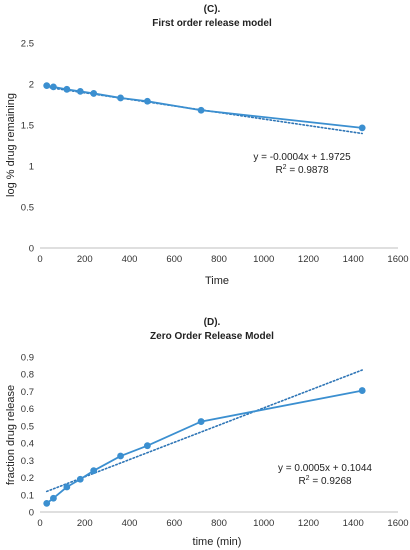 The width and height of the screenshot is (410, 550). What do you see at coordinates (325, 481) in the screenshot?
I see `chart-d-r2: R2 = 0.9268` at bounding box center [325, 481].